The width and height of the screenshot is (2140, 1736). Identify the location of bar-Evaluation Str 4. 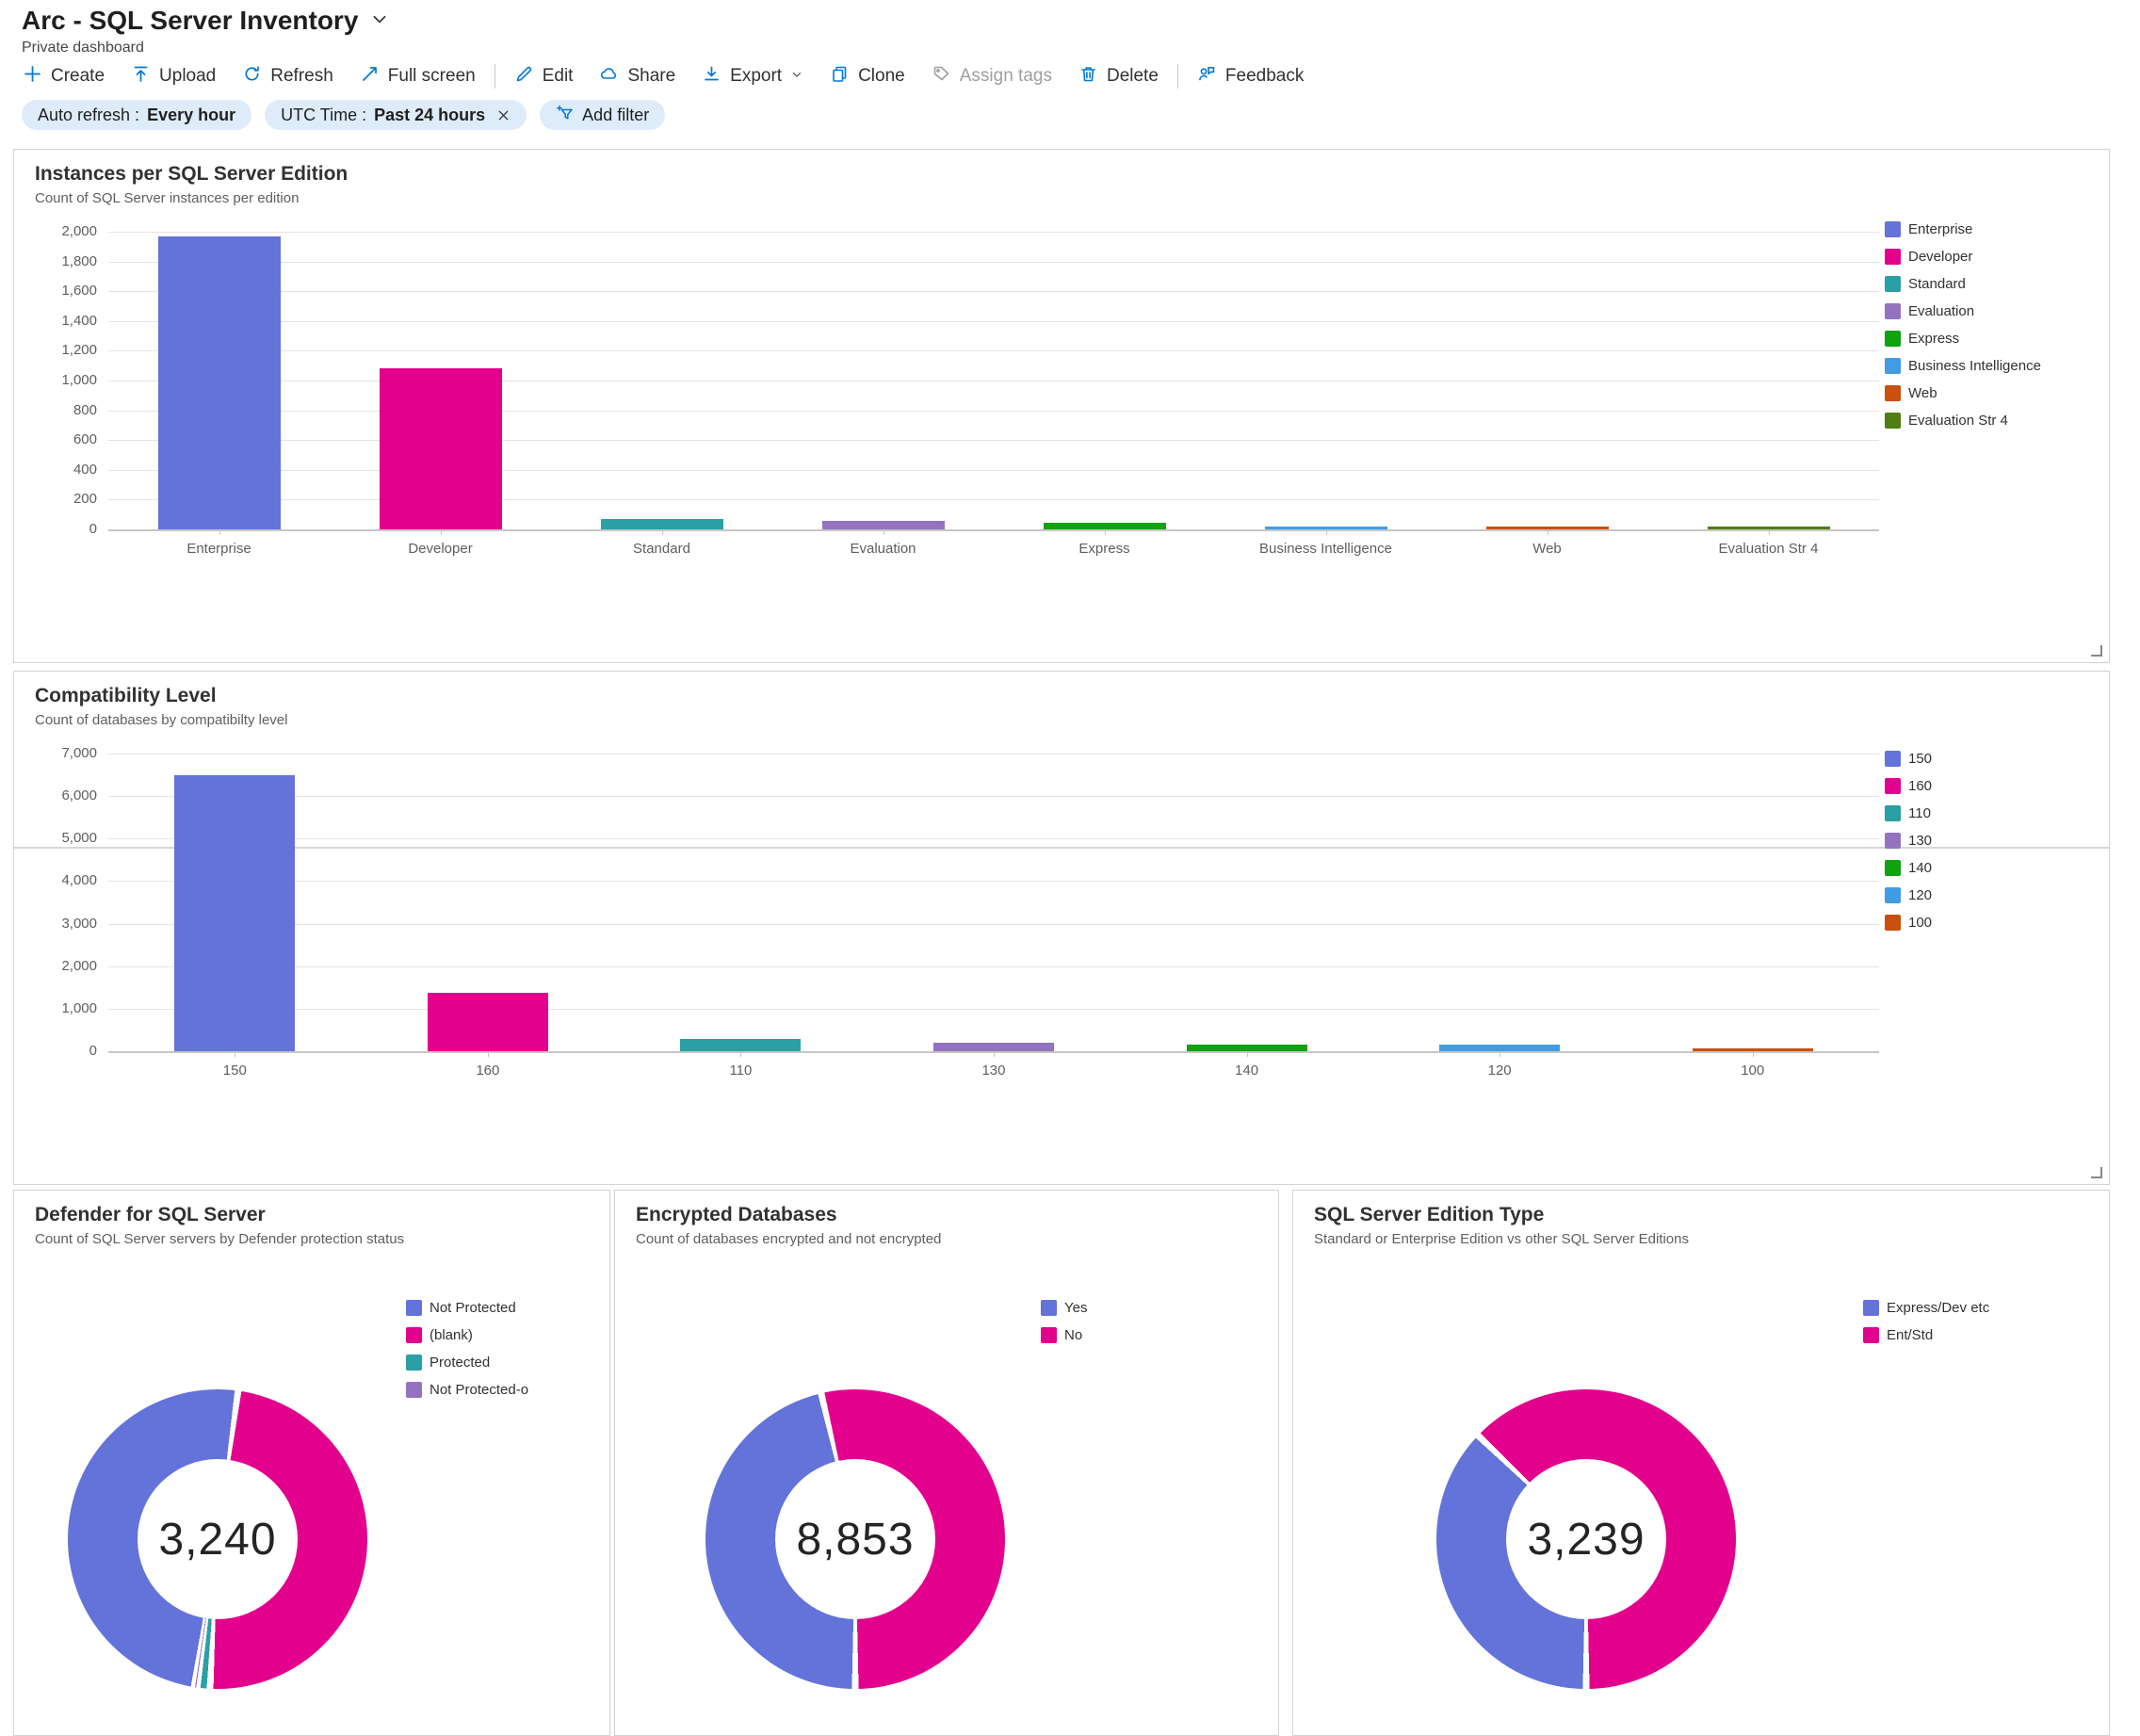
(1769, 528).